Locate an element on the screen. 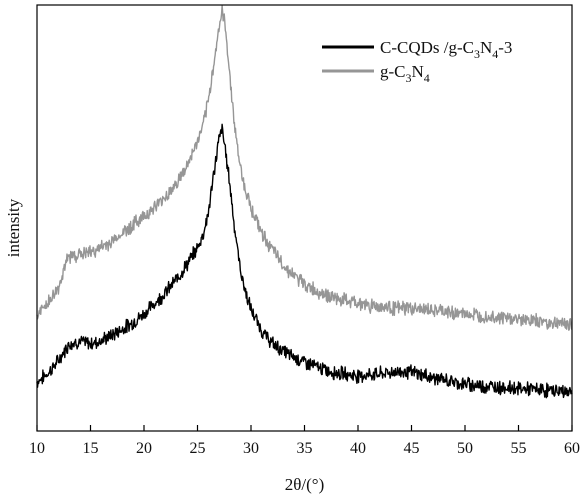  x-tick-label: 15 is located at coordinates (91, 448).